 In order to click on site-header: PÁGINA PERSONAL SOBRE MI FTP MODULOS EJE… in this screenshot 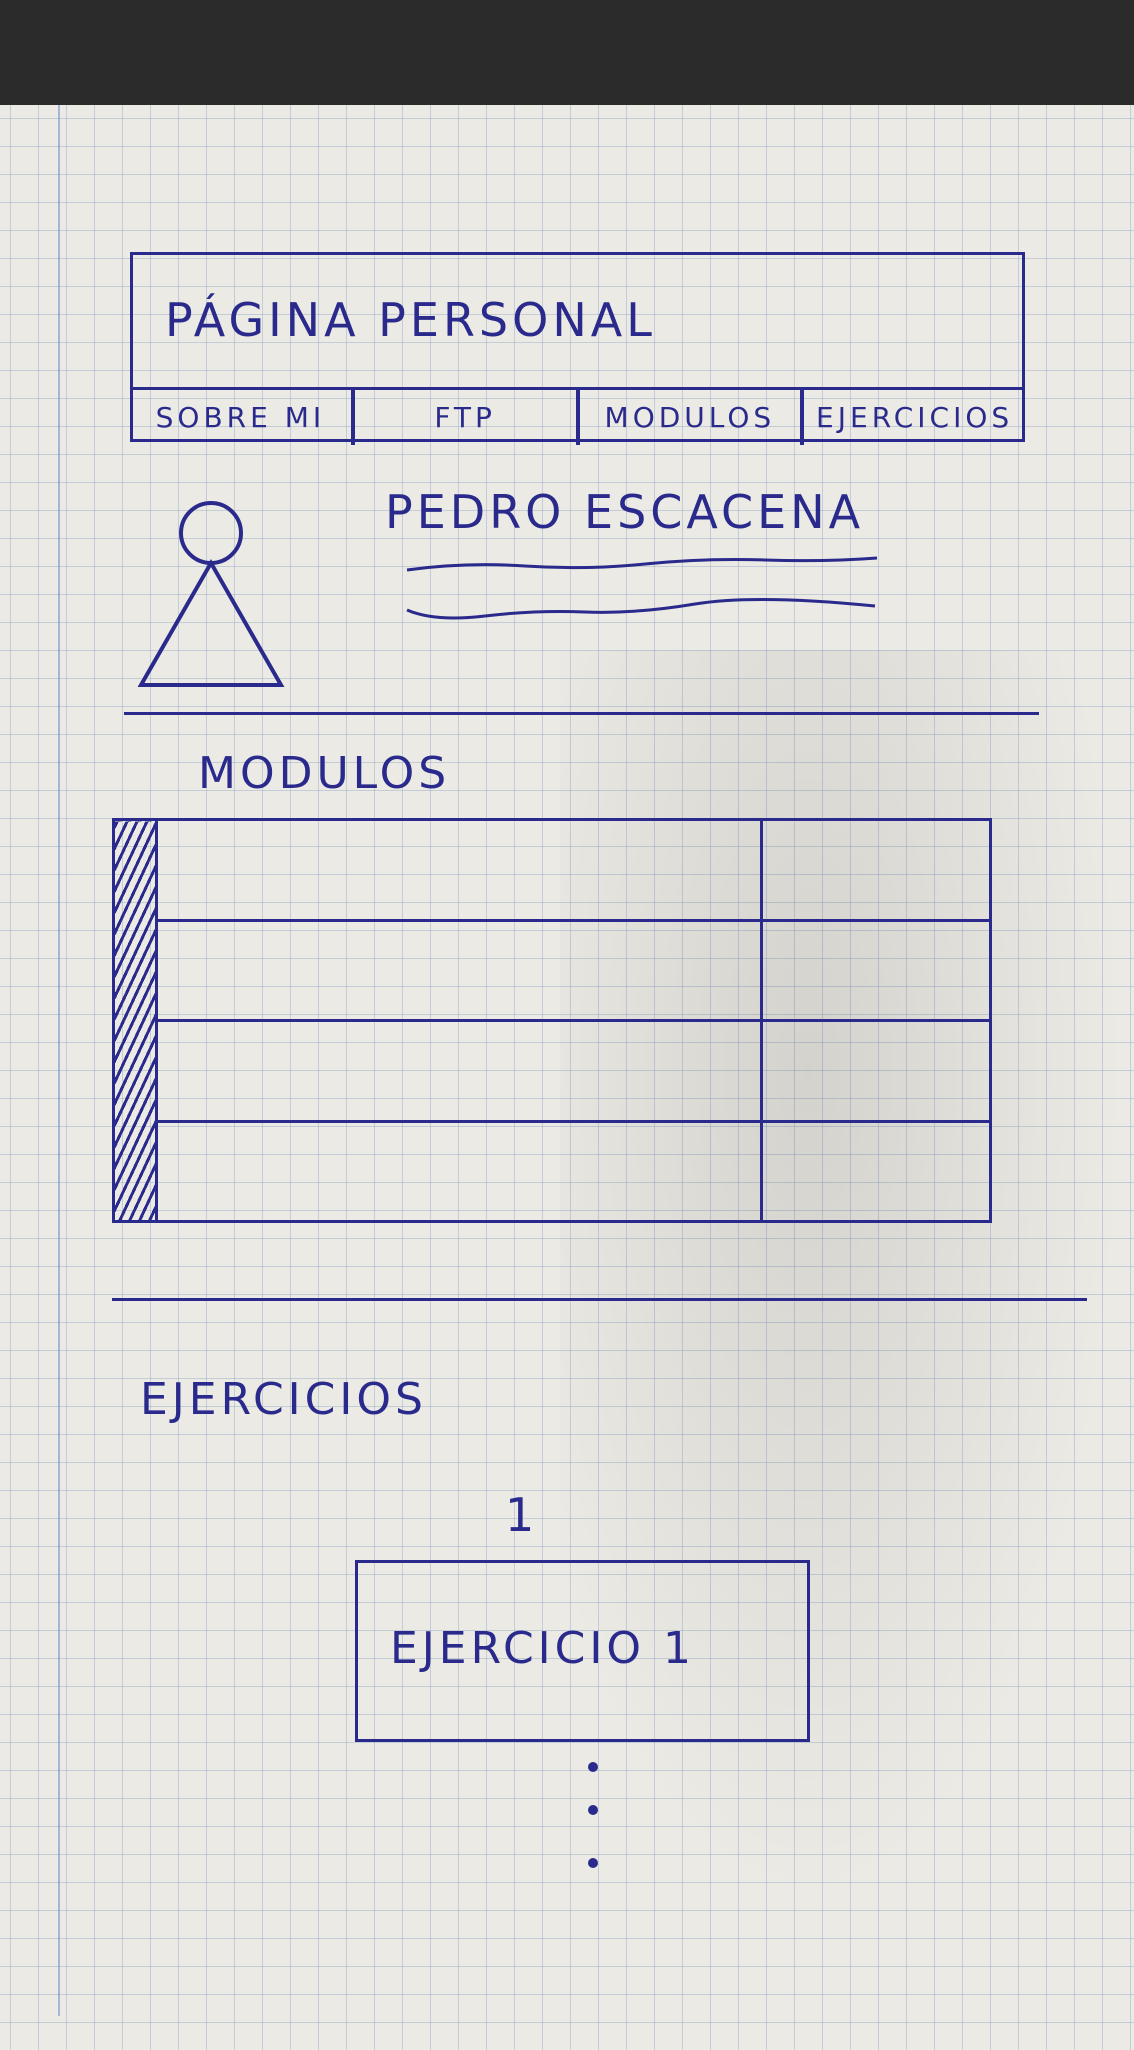, I will do `click(577, 348)`.